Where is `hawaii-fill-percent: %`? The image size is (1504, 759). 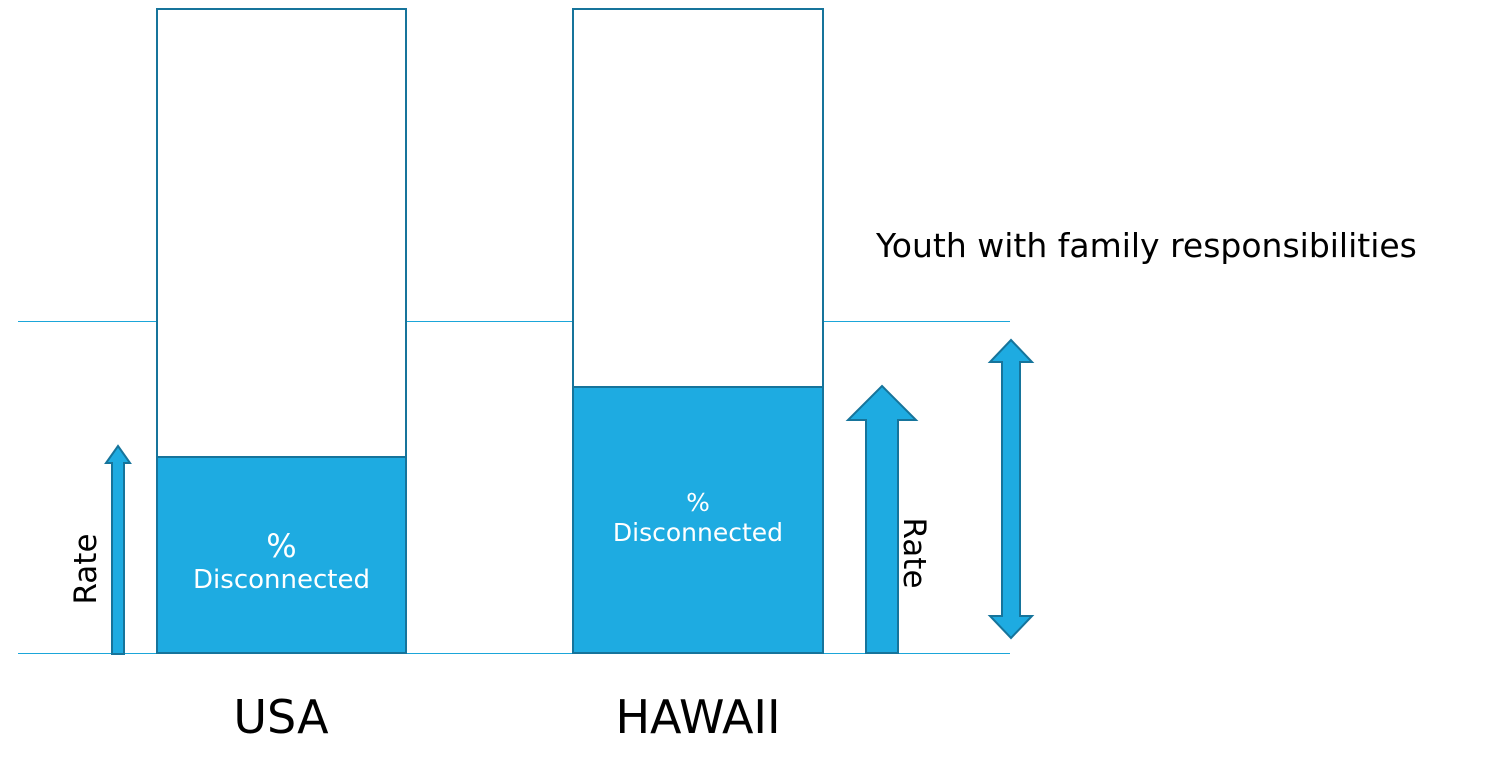 hawaii-fill-percent: % is located at coordinates (698, 502).